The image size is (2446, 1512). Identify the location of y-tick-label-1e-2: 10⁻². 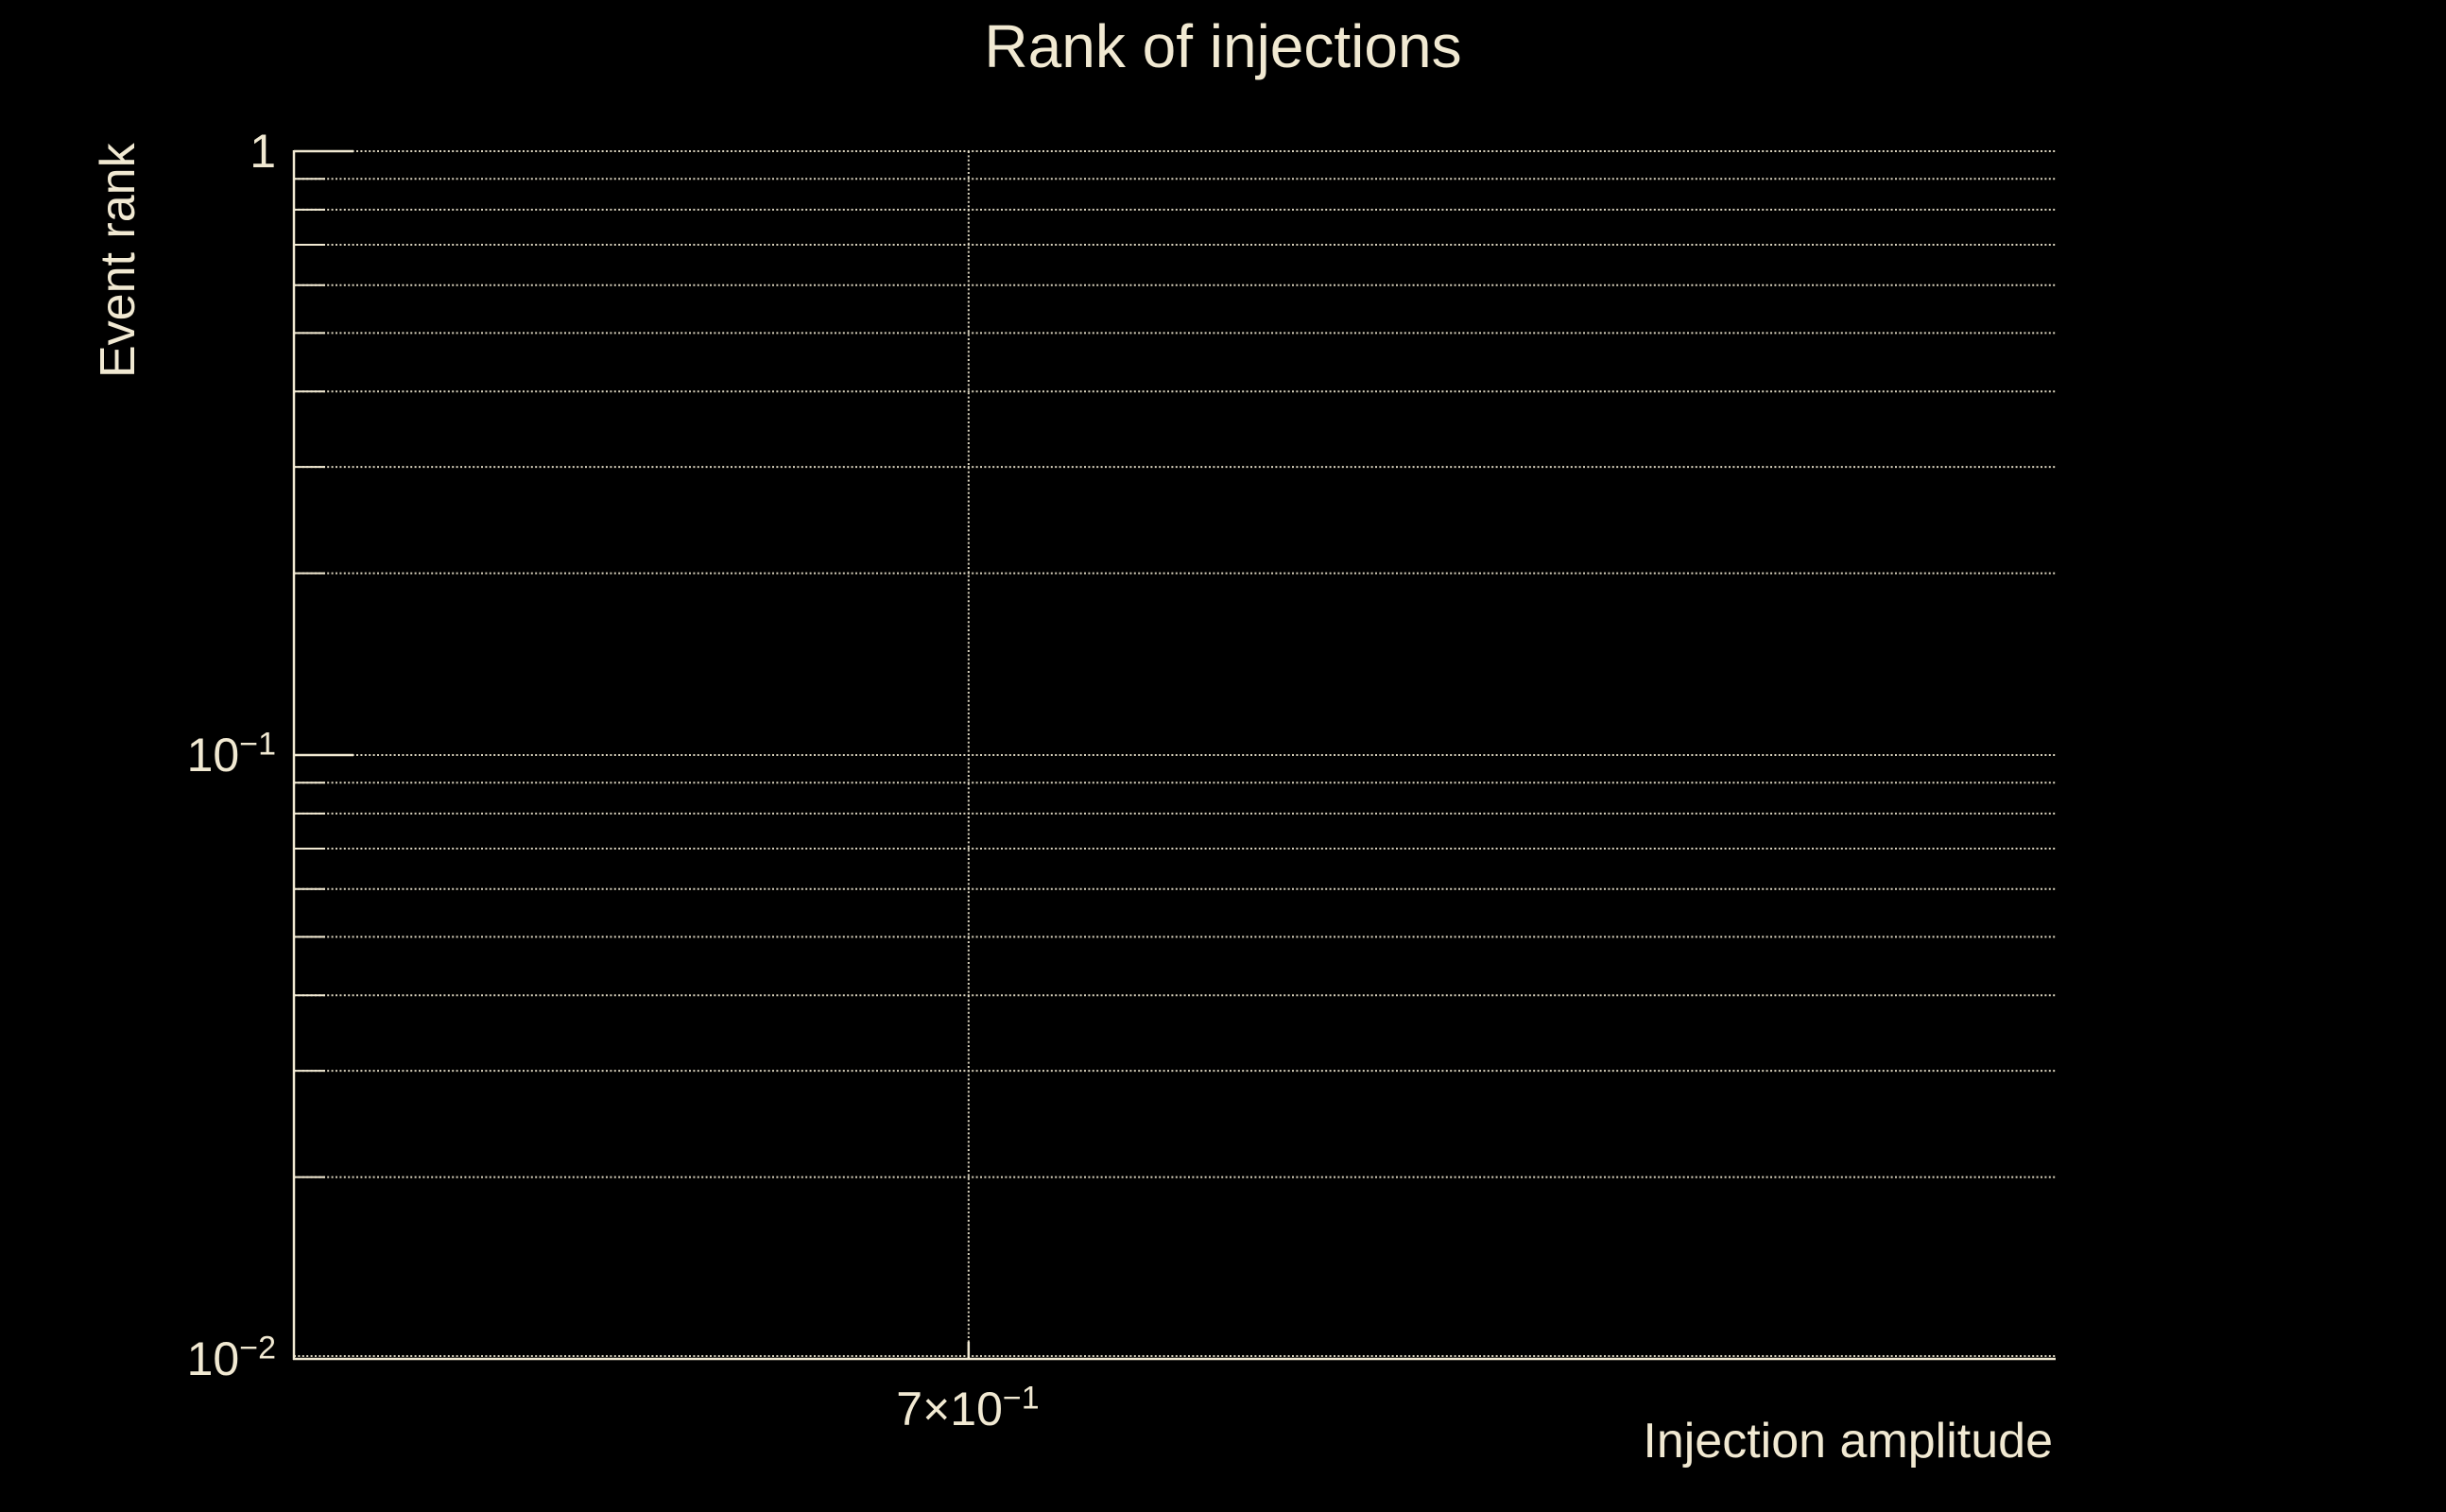
(231, 1357).